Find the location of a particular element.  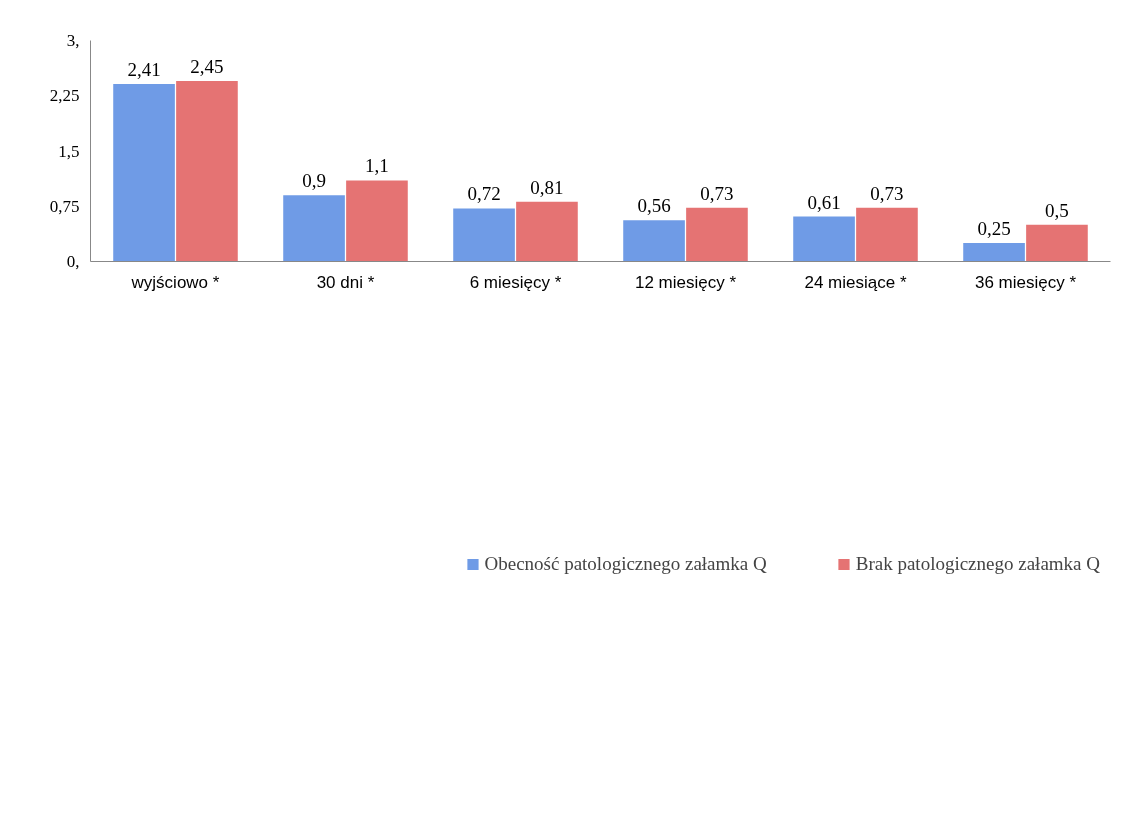

data-label: 2,41 is located at coordinates (144, 69).